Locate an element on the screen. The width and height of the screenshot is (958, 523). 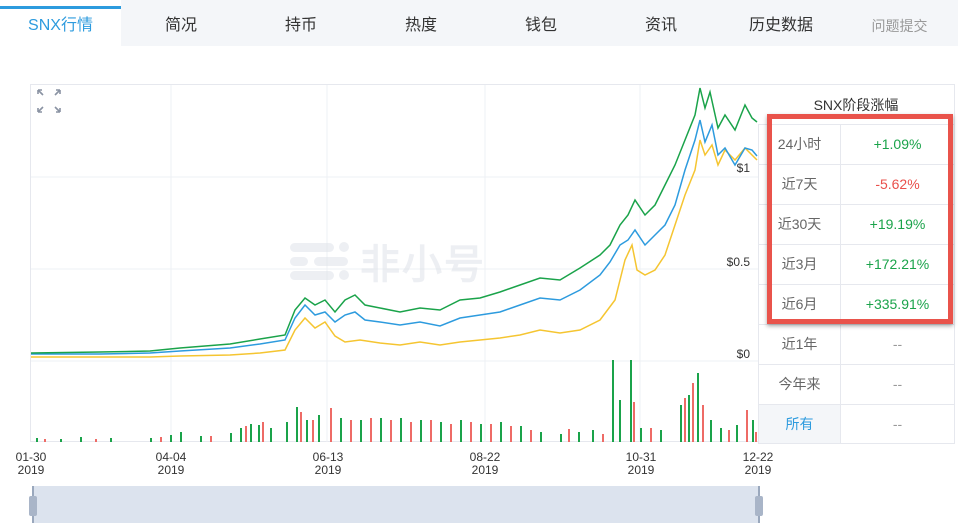
x-axis-label: 08-22 2019 is located at coordinates (485, 463).